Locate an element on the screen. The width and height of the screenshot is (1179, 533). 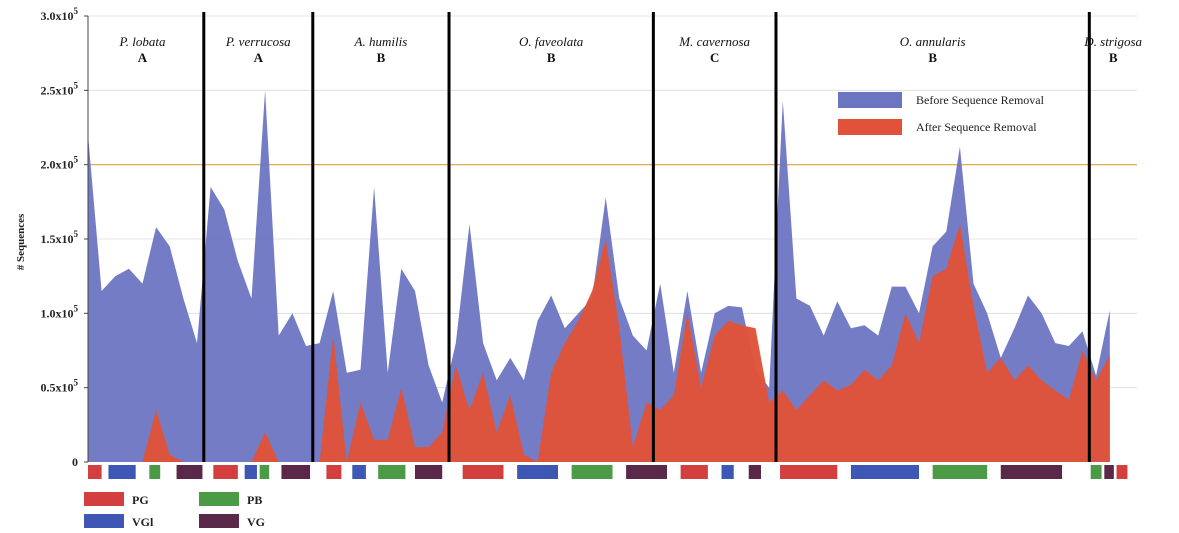
y-tick-label: 2.5x10⁵ is located at coordinates (60, 88).